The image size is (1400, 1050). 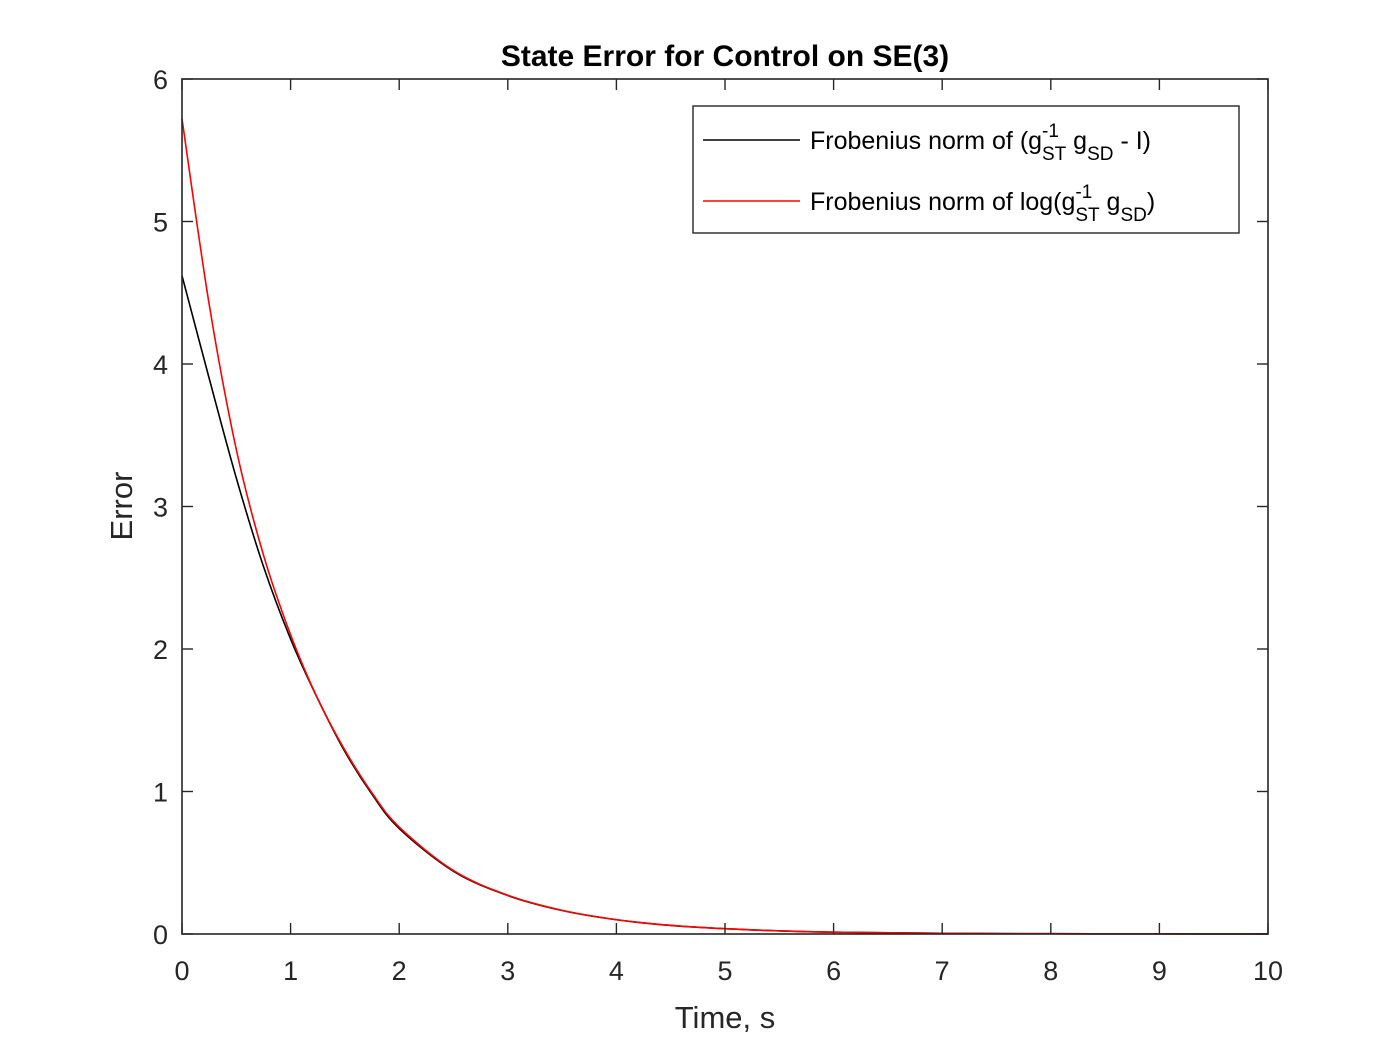 I want to click on chart-title: State Error for Control on SE(3), so click(x=725, y=56).